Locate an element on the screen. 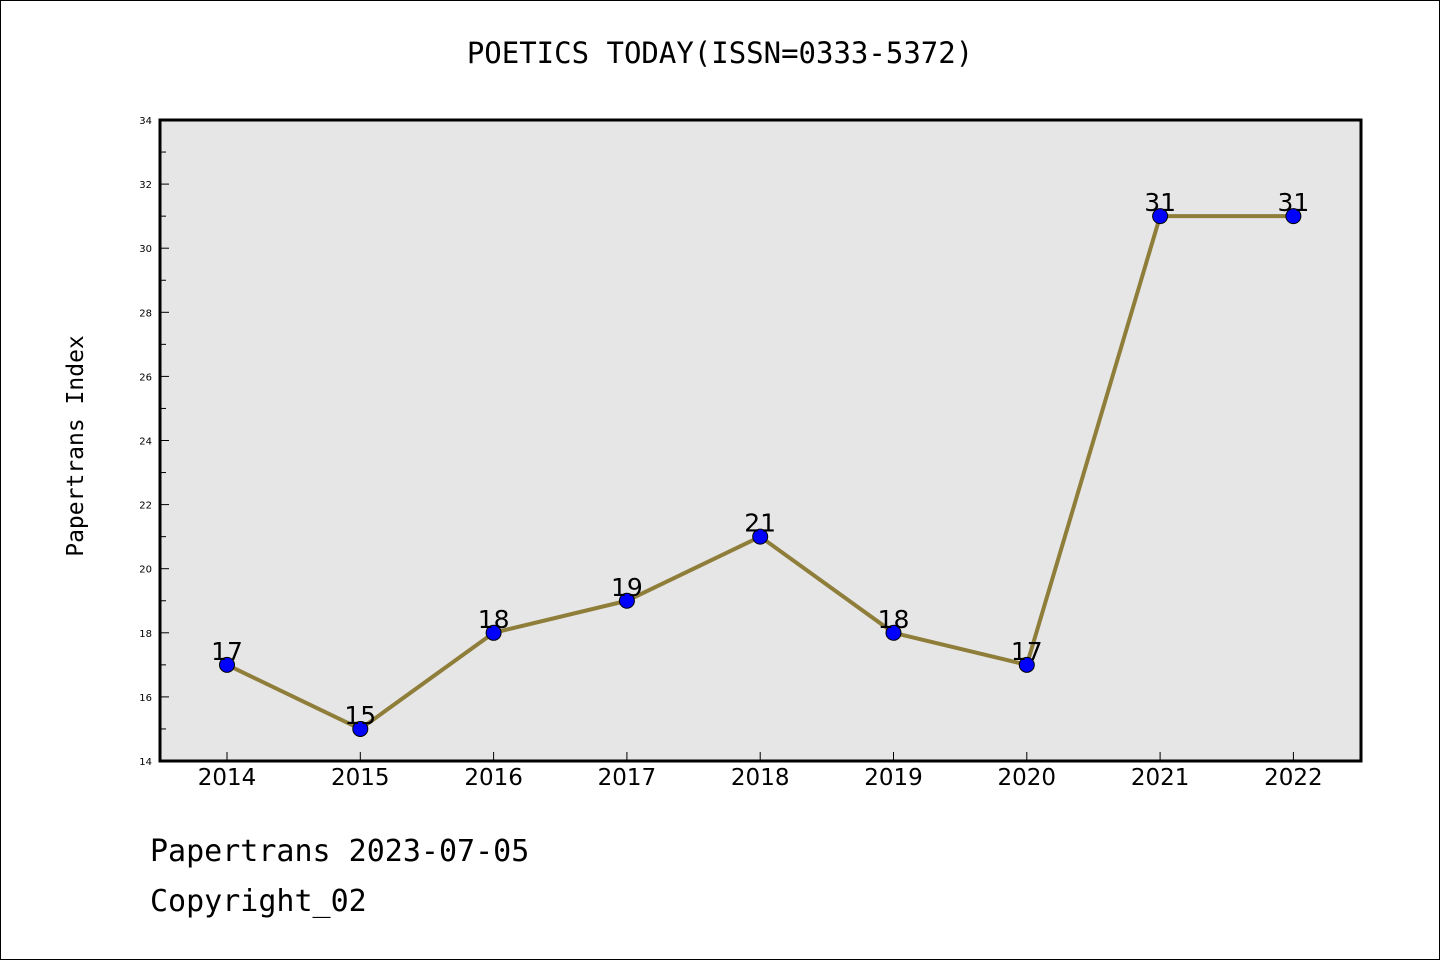 The height and width of the screenshot is (960, 1440). x-tick-label: 2016 is located at coordinates (493, 778).